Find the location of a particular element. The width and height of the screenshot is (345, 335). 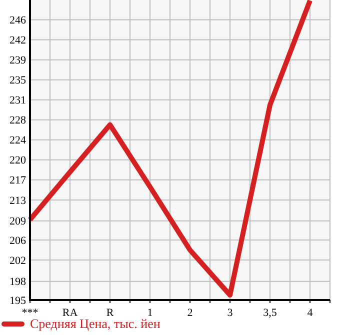

y-tick-label: 209 is located at coordinates (18, 222).